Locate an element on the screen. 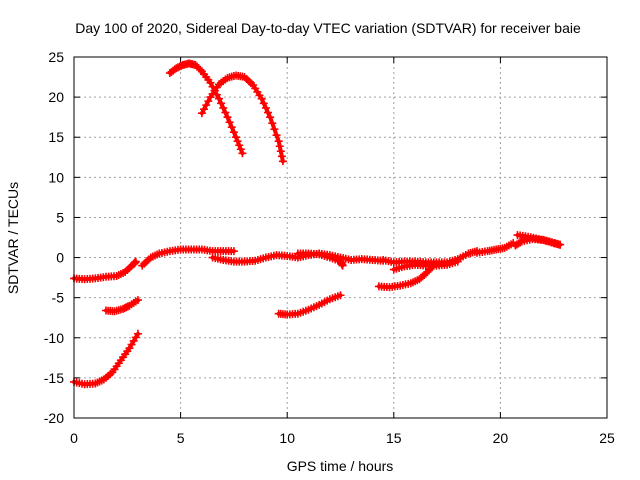  y-tick-label: -20 is located at coordinates (54, 418).